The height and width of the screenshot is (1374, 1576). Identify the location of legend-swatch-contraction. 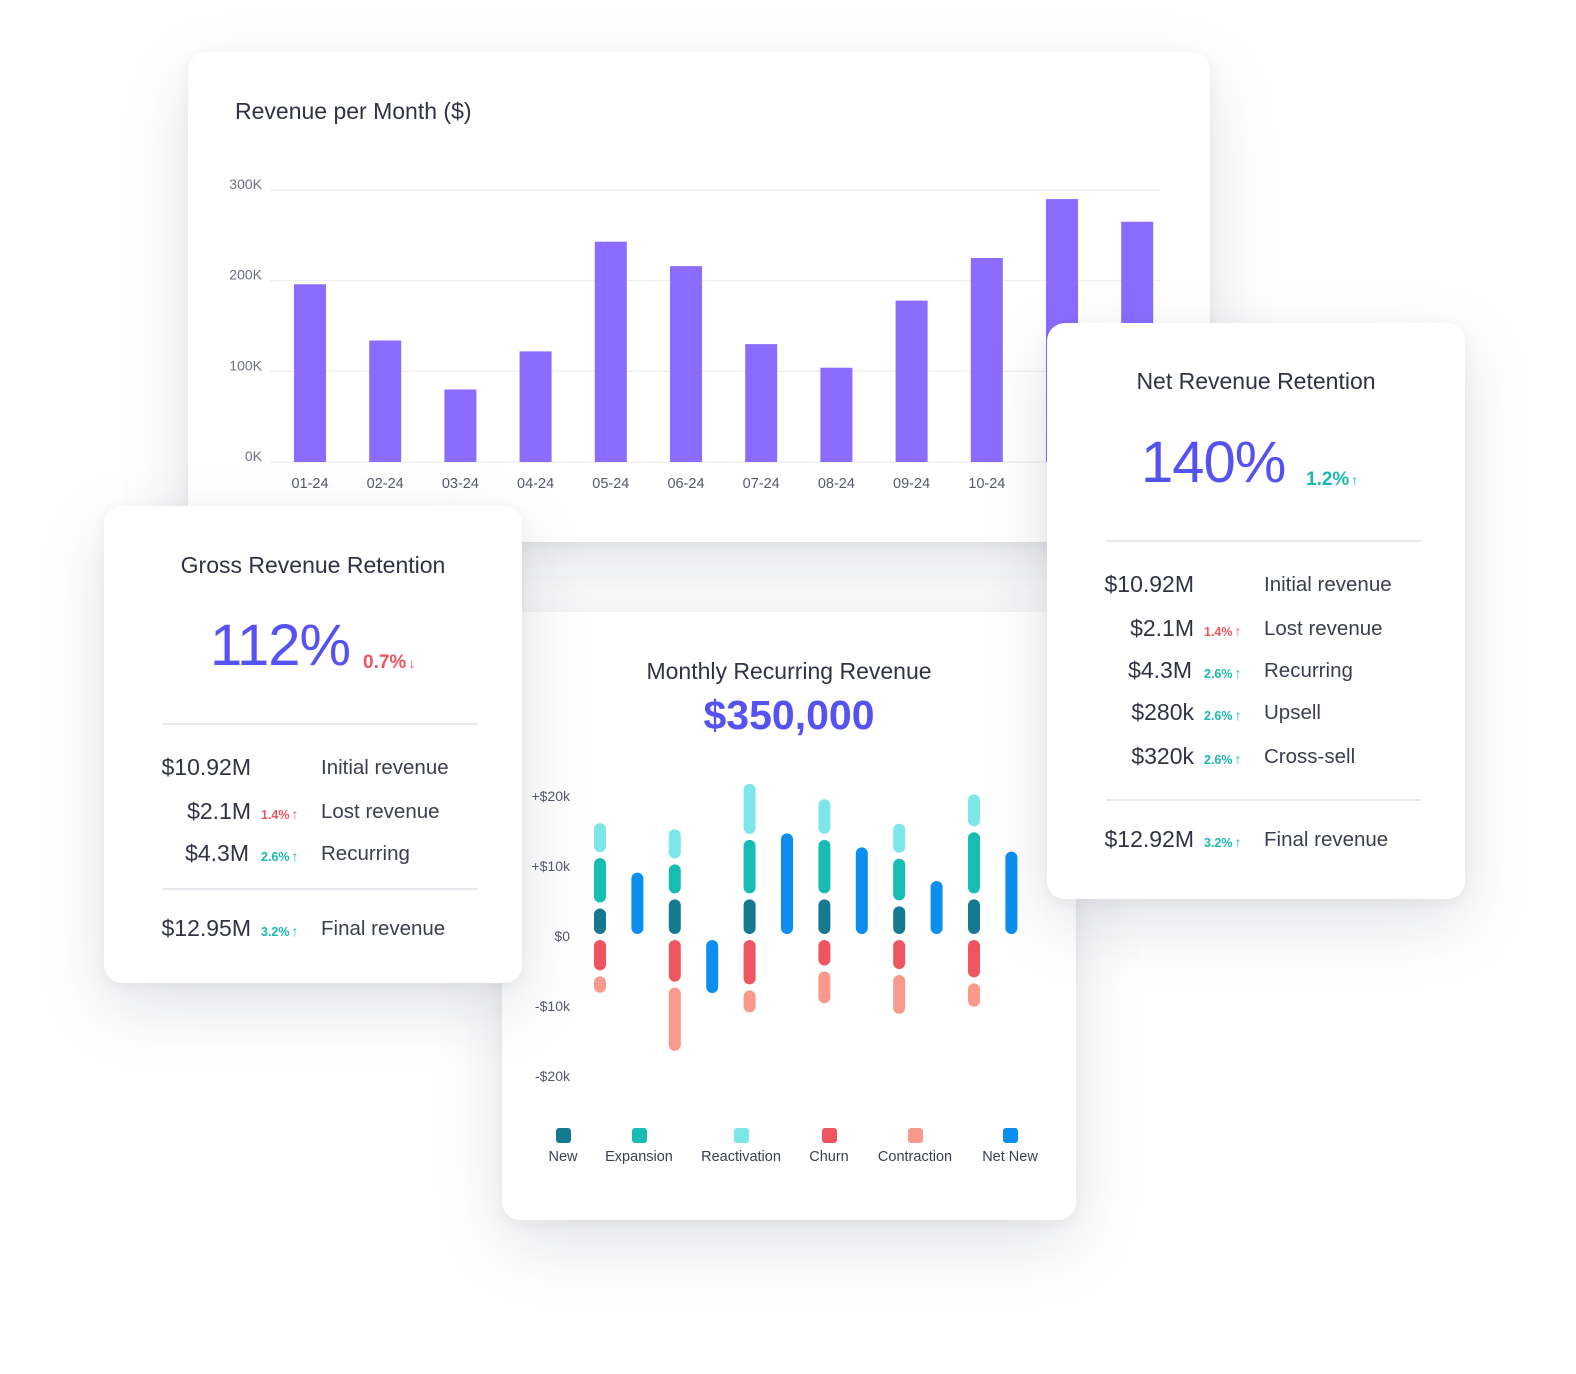
(915, 1135).